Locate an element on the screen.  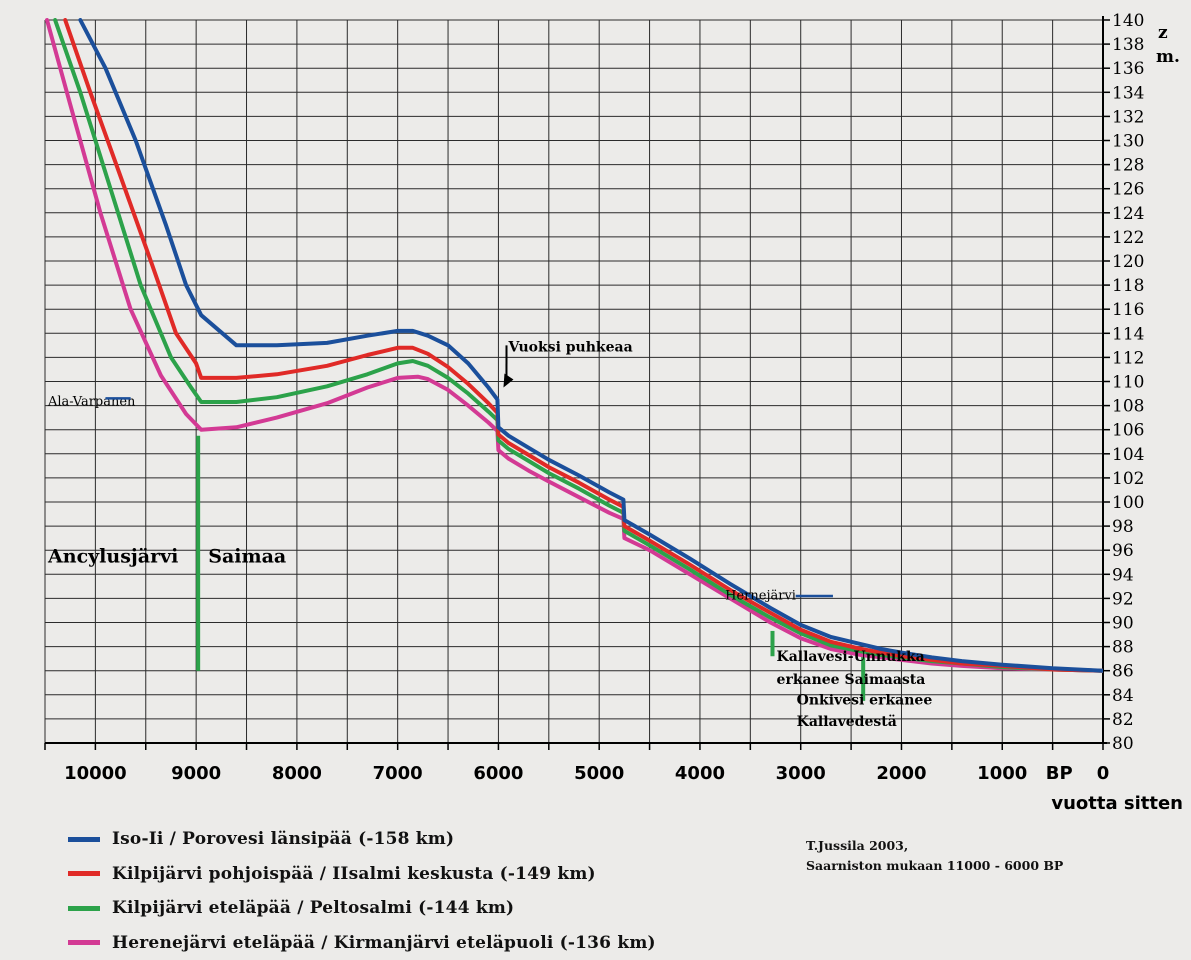
x-tick-label: 1000 is located at coordinates (1002, 773).